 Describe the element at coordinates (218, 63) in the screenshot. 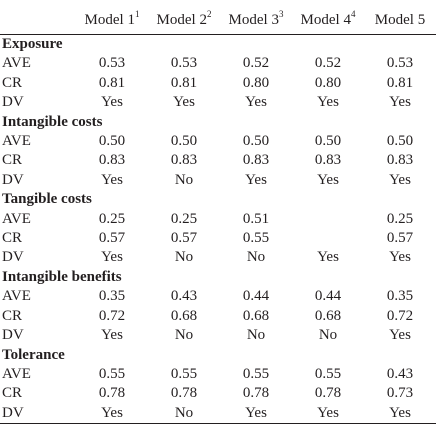

I see `table-row: AVE 0.53 0.53 0.52 0.52 0.53` at that location.